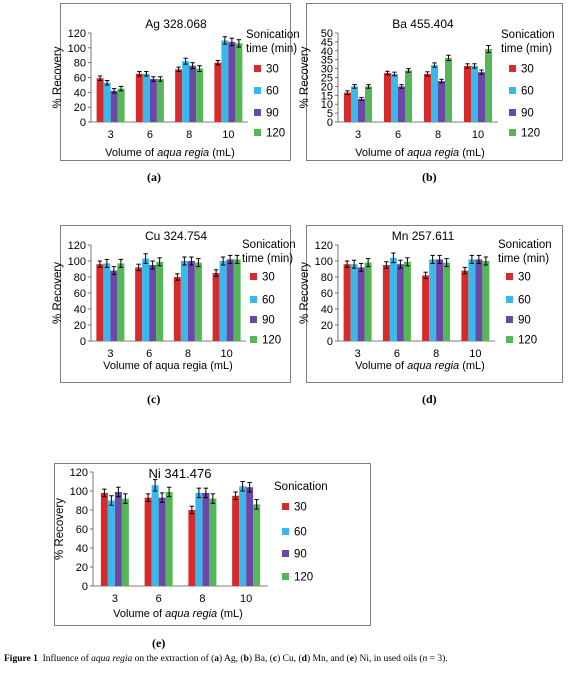 The image size is (580, 674). Describe the element at coordinates (272, 70) in the screenshot. I see `chart1-legend-label-30: 30` at that location.